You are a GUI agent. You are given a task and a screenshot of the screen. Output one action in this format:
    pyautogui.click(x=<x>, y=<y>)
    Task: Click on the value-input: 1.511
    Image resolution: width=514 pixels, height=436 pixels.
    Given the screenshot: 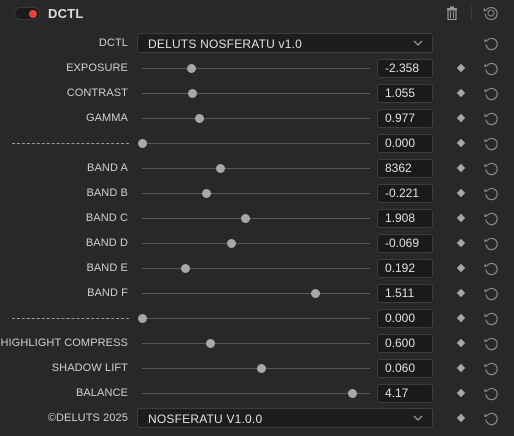 What is the action you would take?
    pyautogui.click(x=405, y=293)
    